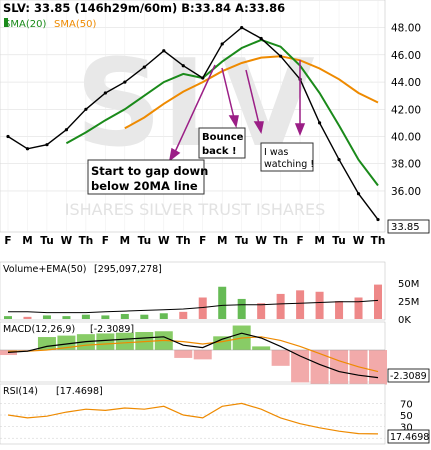 The width and height of the screenshot is (431, 450). I want to click on price-y-tick: 40.00, so click(406, 138).